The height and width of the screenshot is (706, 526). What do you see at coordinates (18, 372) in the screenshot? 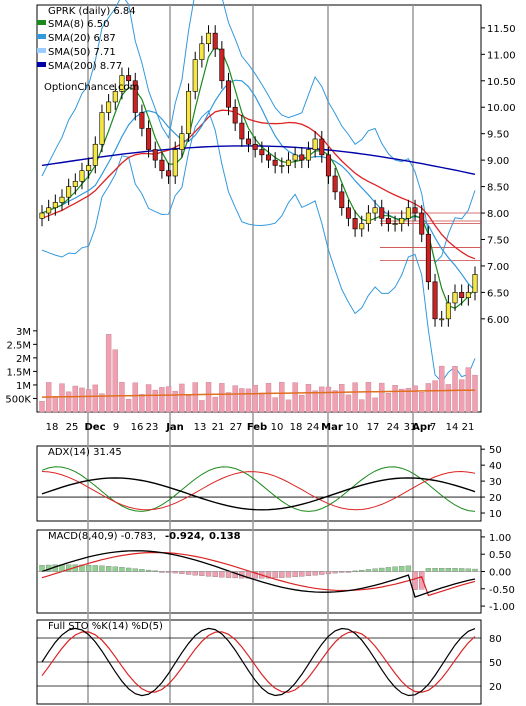
I see `volume-axis-label: 1.5M` at bounding box center [18, 372].